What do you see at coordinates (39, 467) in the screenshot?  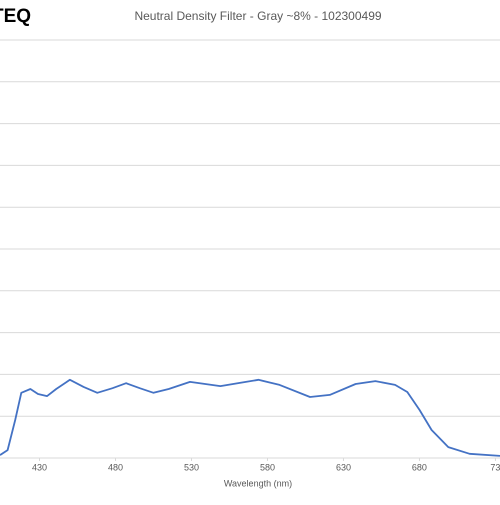 I see `x-tick-label: 430` at bounding box center [39, 467].